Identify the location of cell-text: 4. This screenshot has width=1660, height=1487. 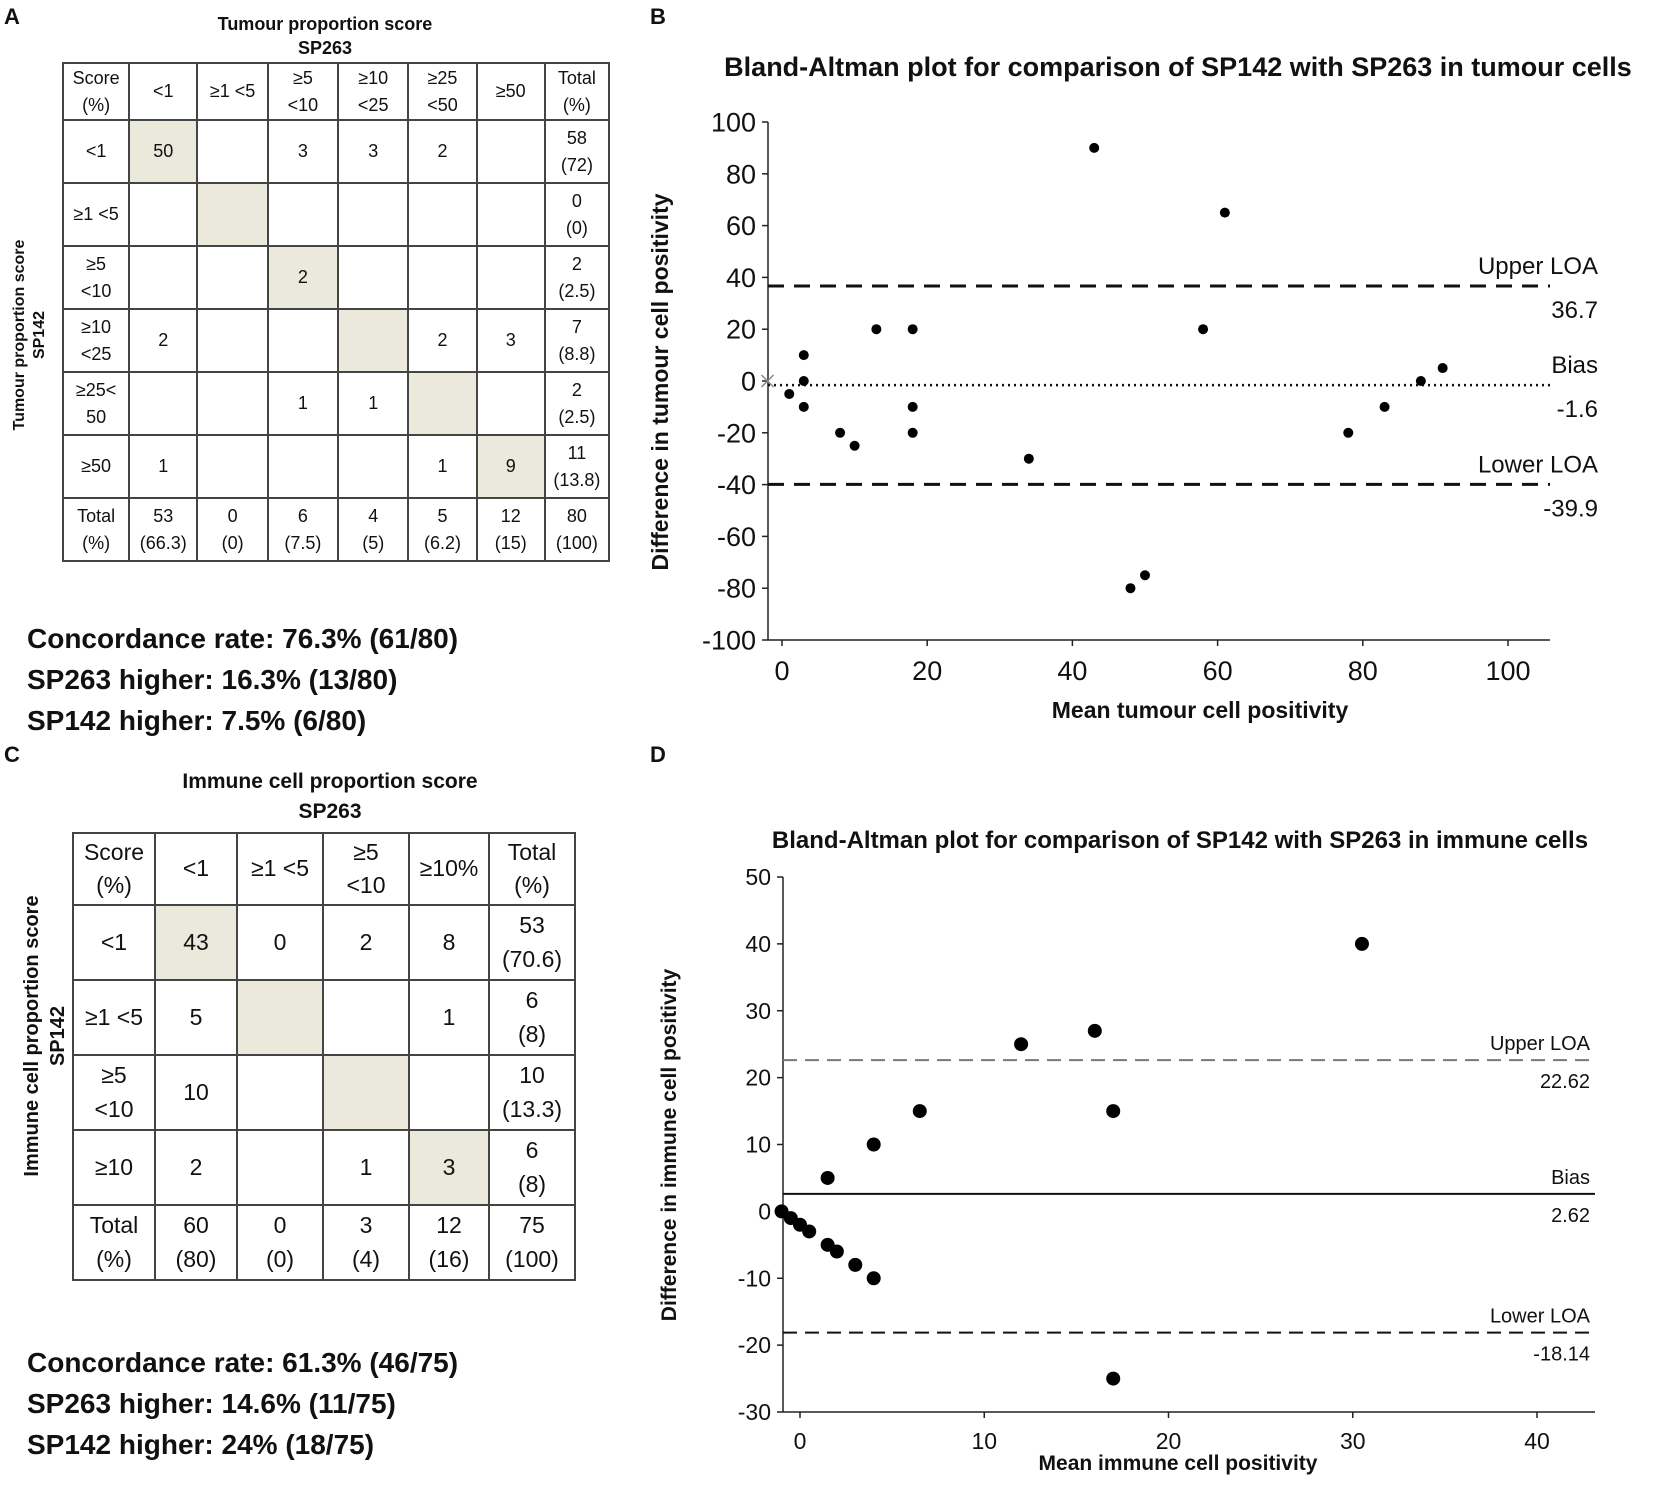
(373, 516).